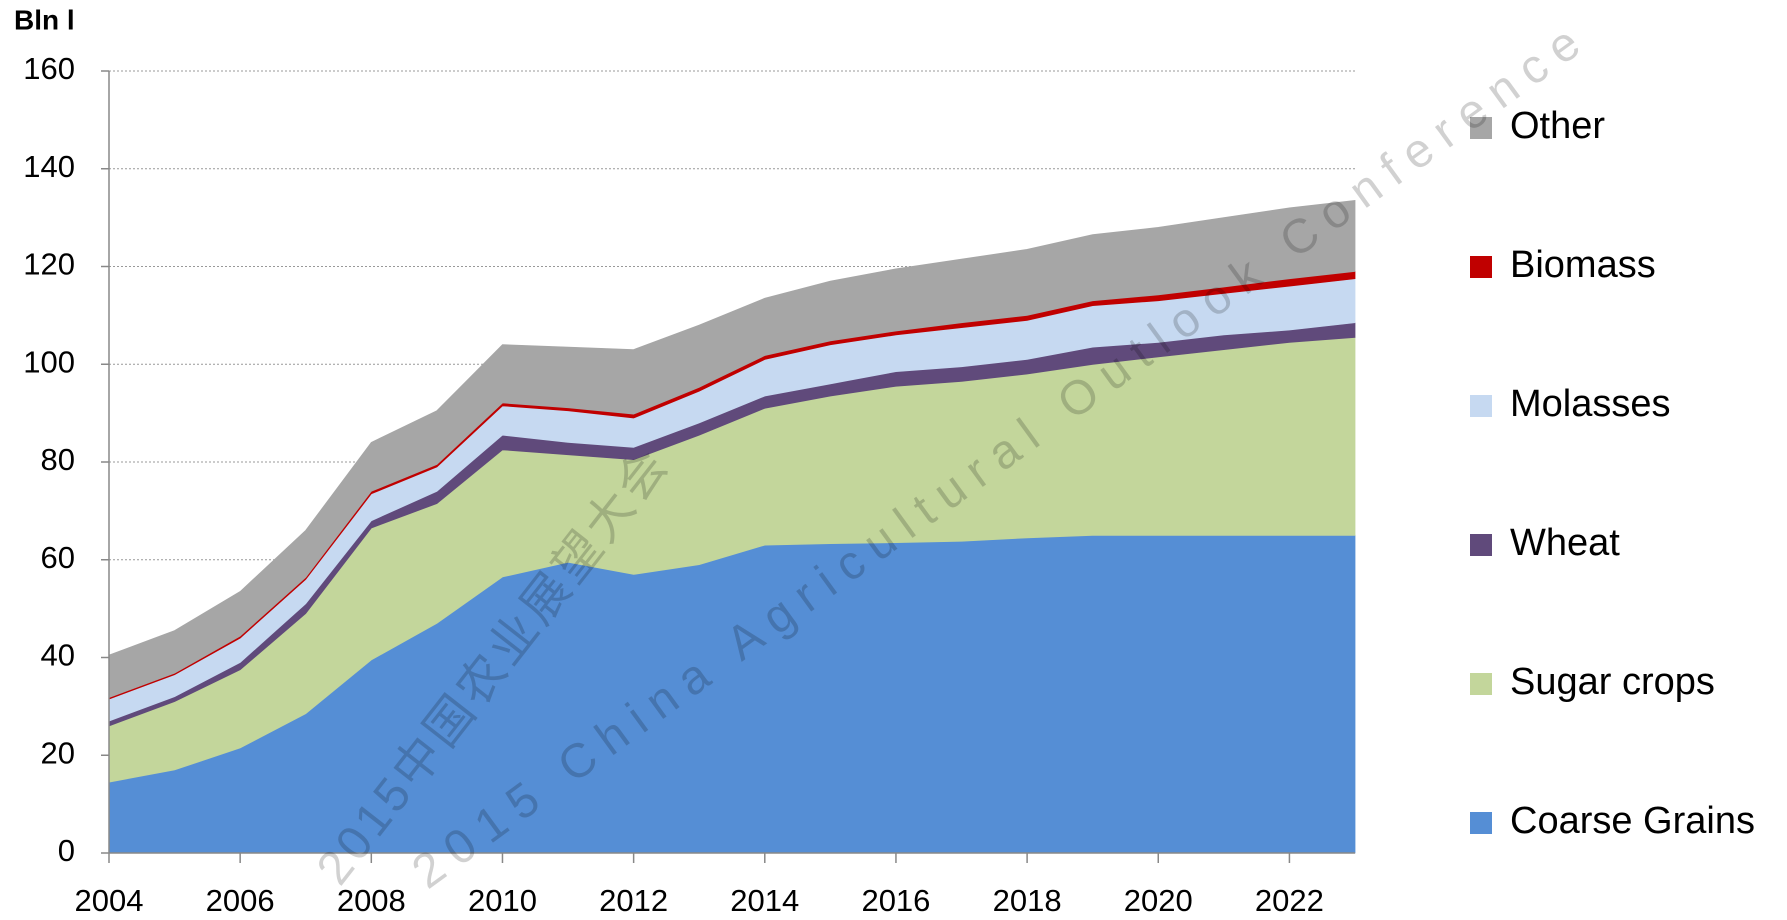 This screenshot has width=1787, height=920. What do you see at coordinates (1590, 404) in the screenshot?
I see `legend-label: Molasses` at bounding box center [1590, 404].